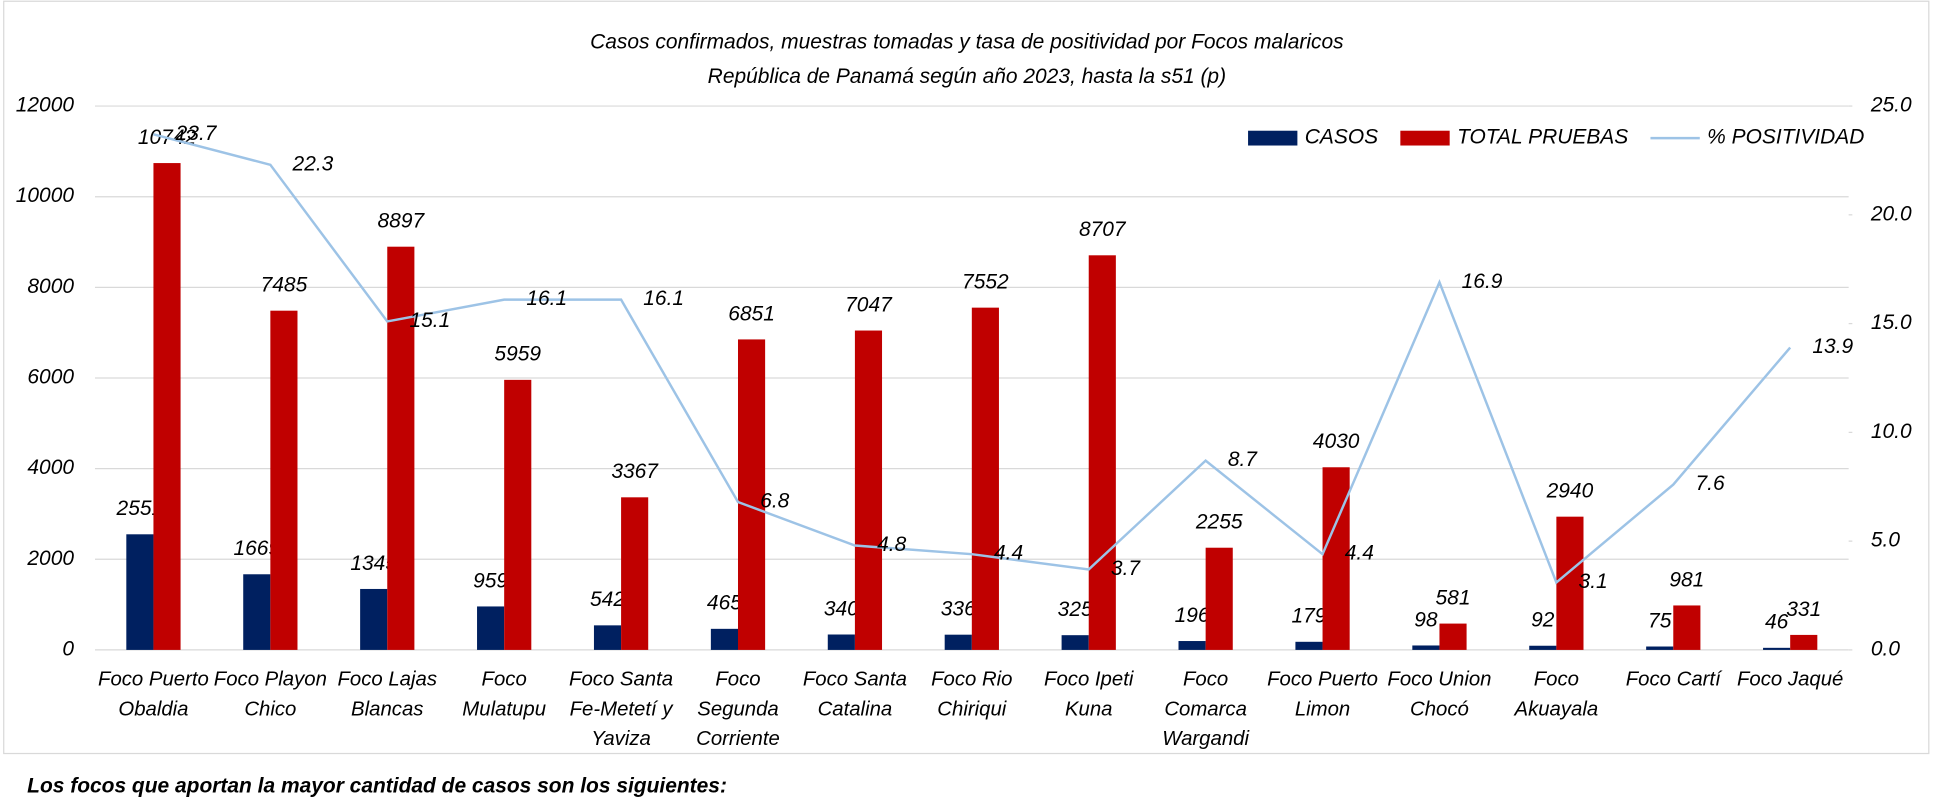 The image size is (1935, 809). Describe the element at coordinates (1891, 322) in the screenshot. I see `y2-tick-label: 15.0` at that location.